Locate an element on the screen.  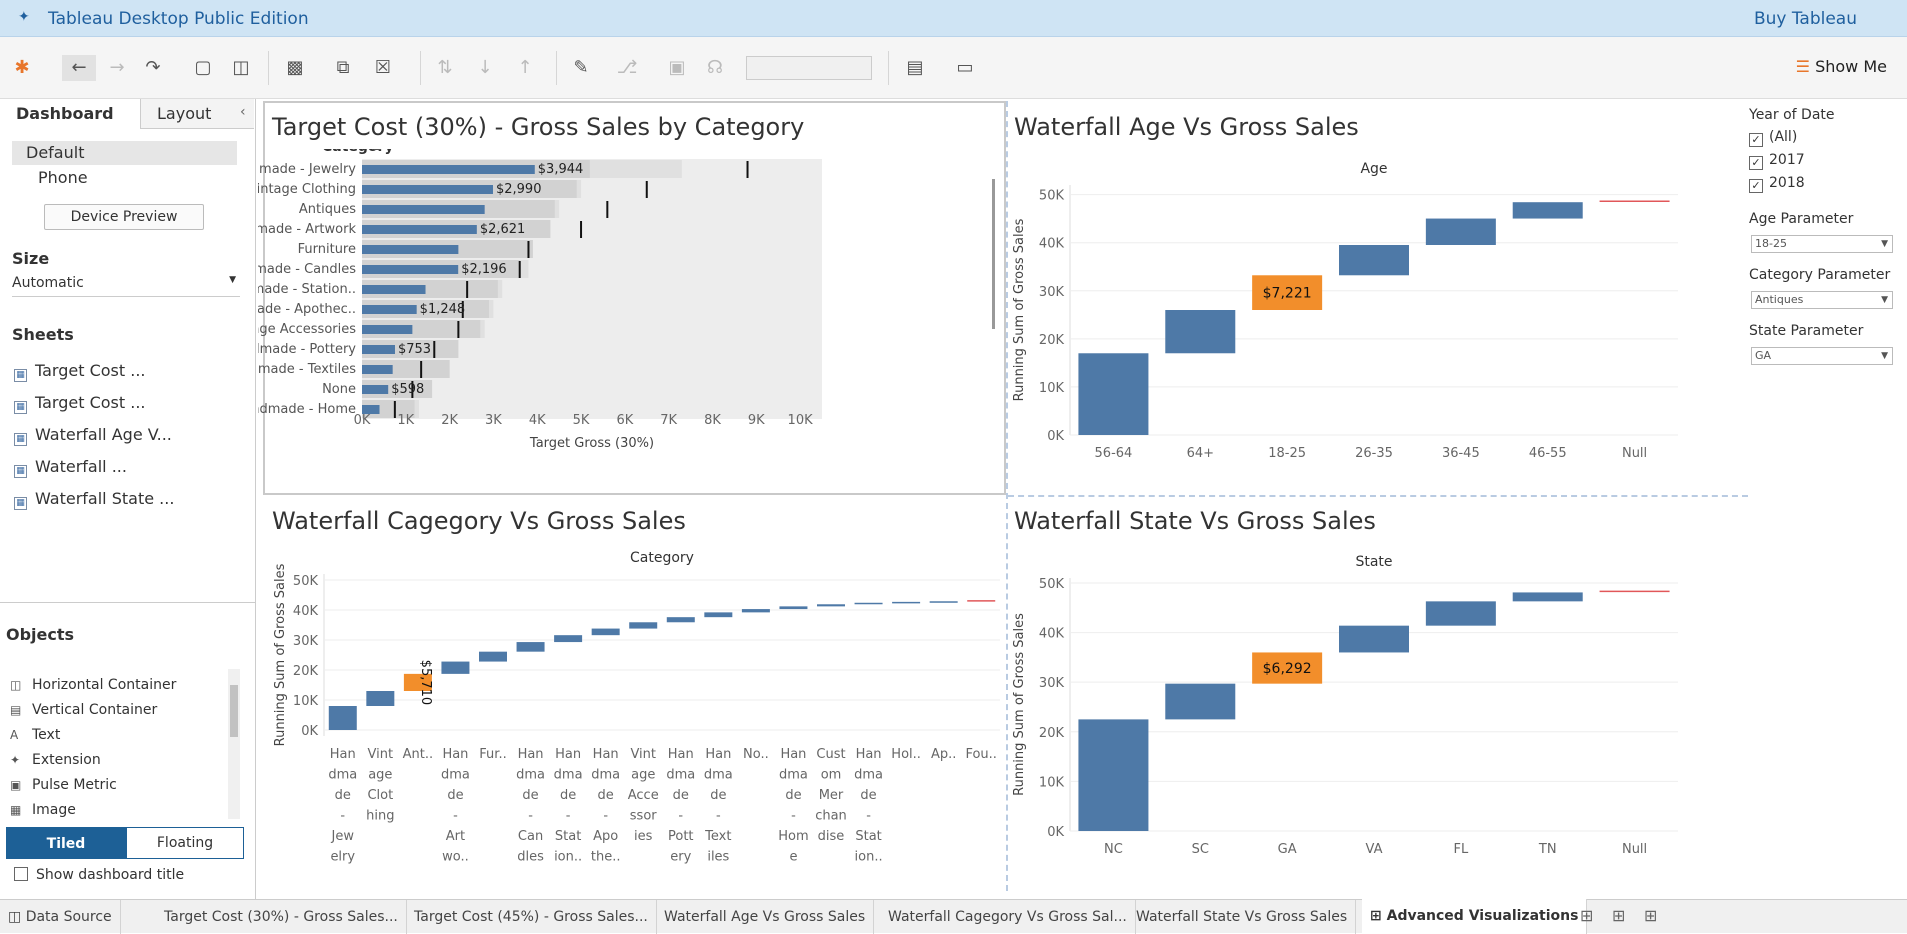
x-tick: Pott is located at coordinates (681, 836).